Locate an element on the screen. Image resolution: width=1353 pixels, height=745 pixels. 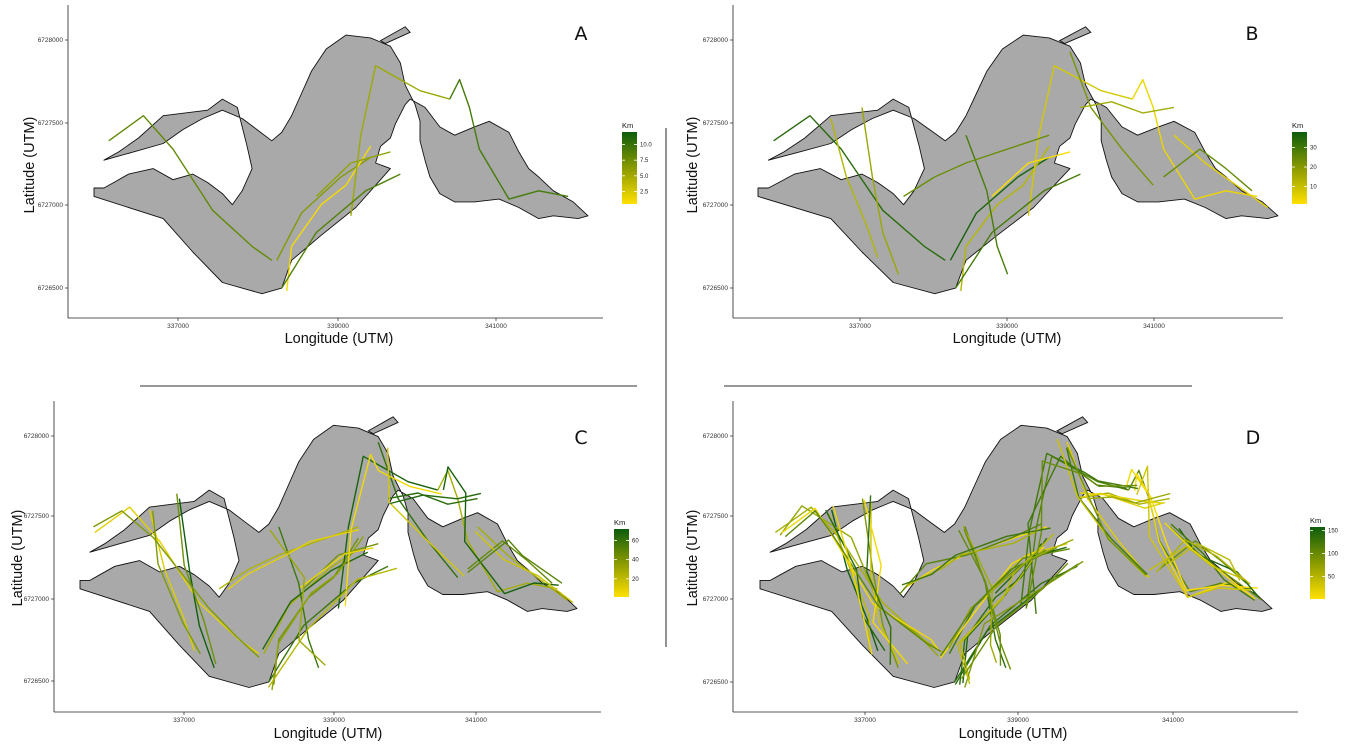
panel-label: B is located at coordinates (1251, 34).